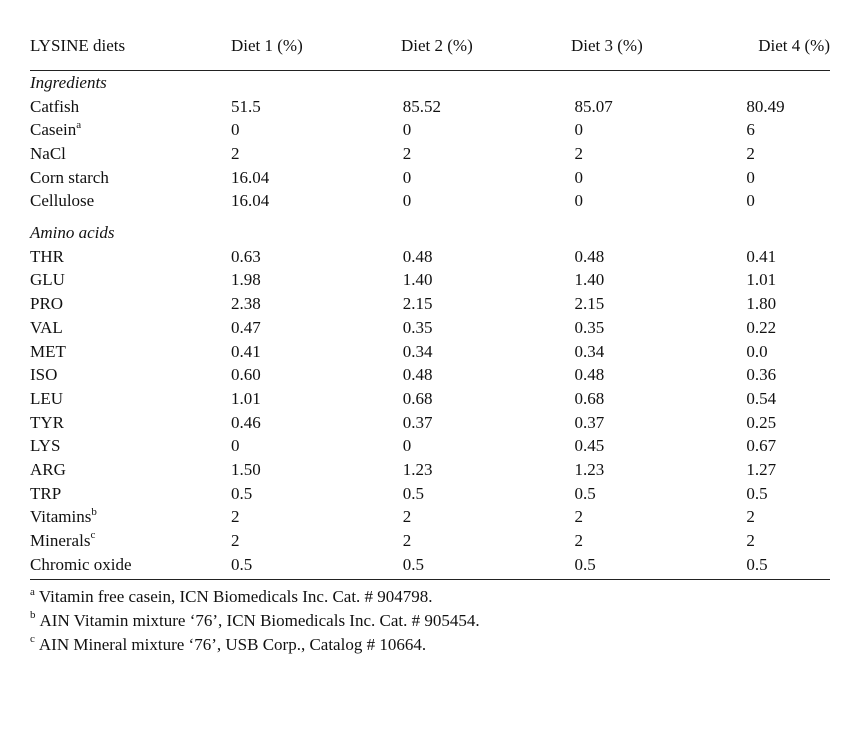 Image resolution: width=860 pixels, height=749 pixels. What do you see at coordinates (32, 639) in the screenshot?
I see `footnote-mark: c` at bounding box center [32, 639].